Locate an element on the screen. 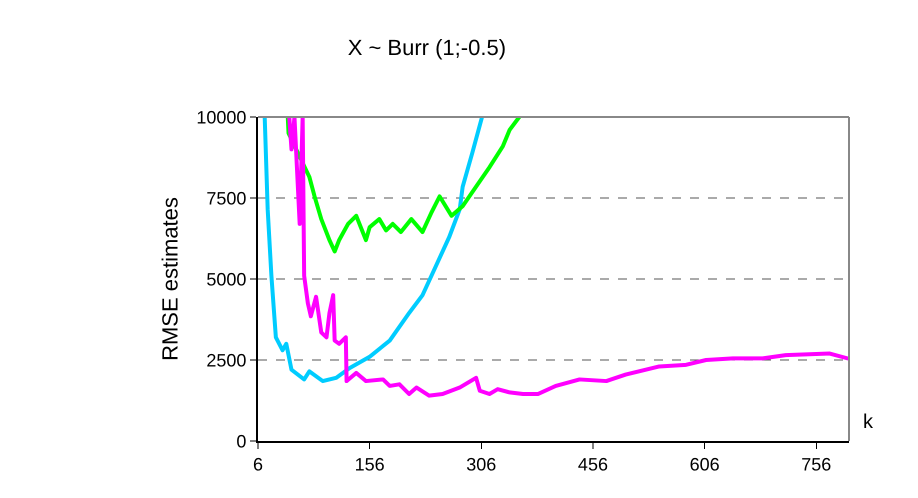 The height and width of the screenshot is (498, 918). x-tick-label: 606 is located at coordinates (705, 464).